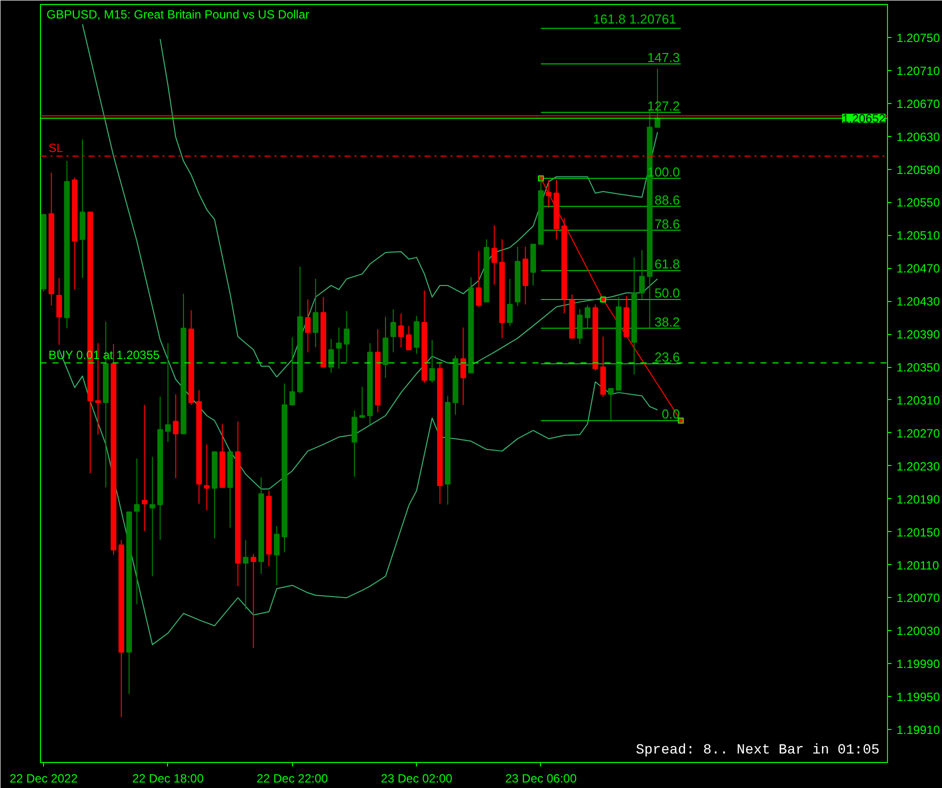  I want to click on y-tick-label: 1.20590, so click(918, 169).